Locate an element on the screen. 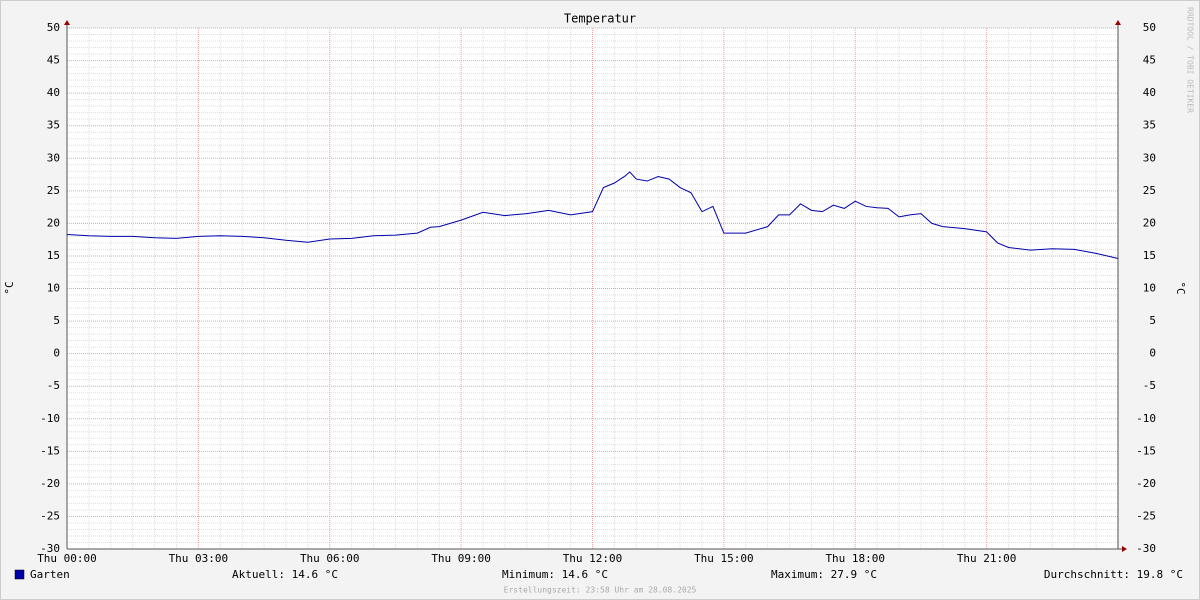 This screenshot has width=1200, height=600. y-tick-label-right: -20 is located at coordinates (1146, 483).